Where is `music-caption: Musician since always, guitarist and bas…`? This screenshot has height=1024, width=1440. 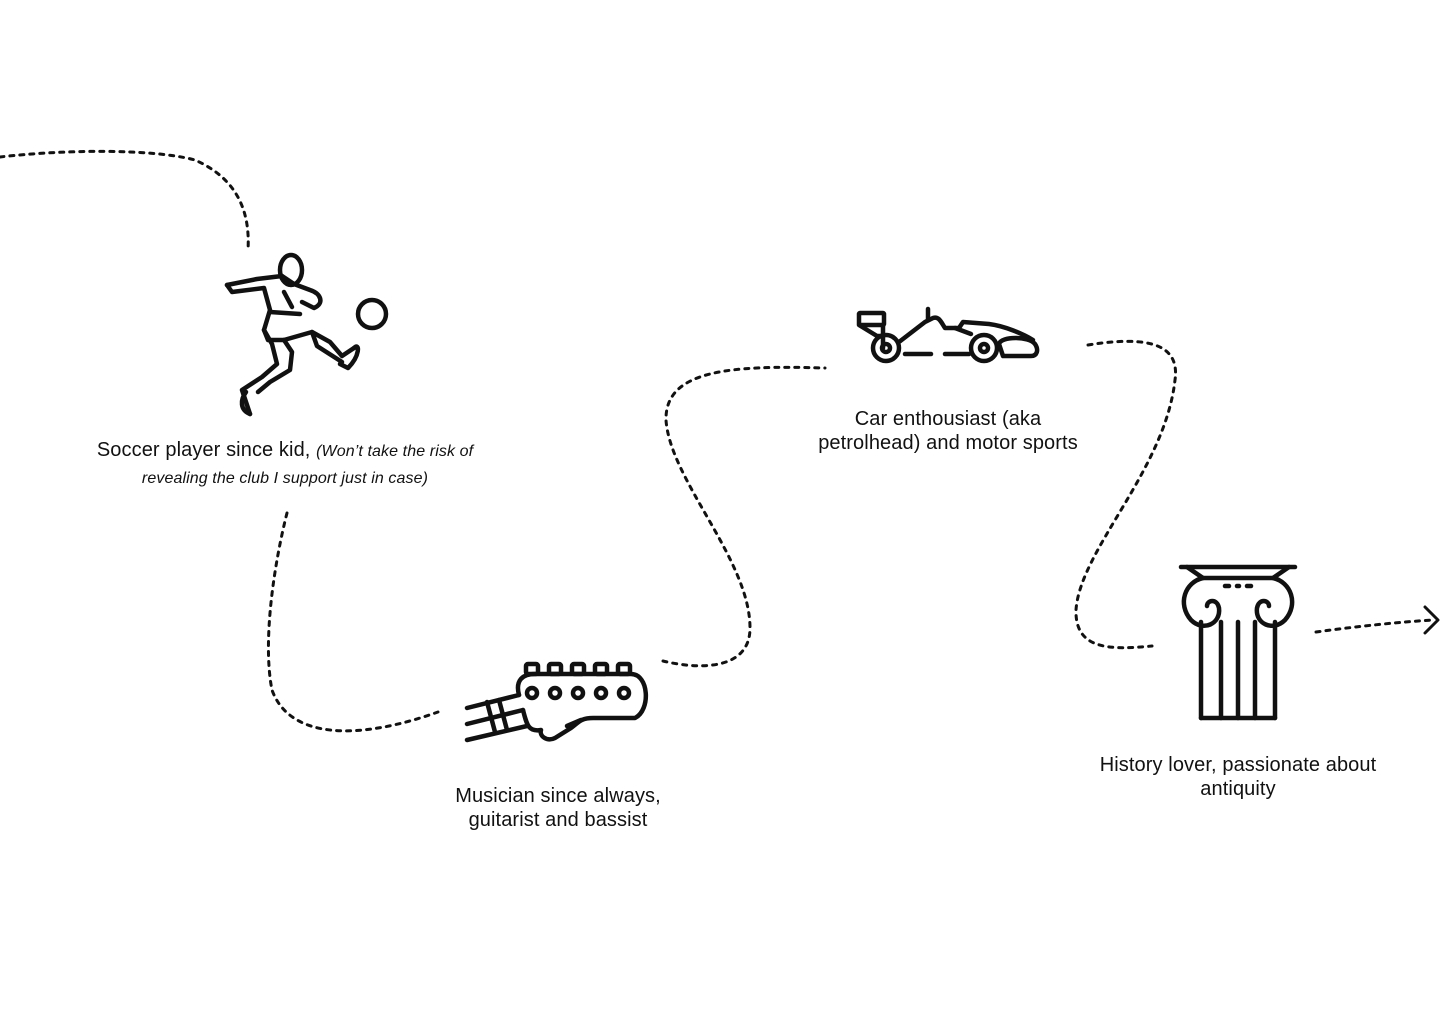
music-caption: Musician since always, guitarist and bas… is located at coordinates (558, 808).